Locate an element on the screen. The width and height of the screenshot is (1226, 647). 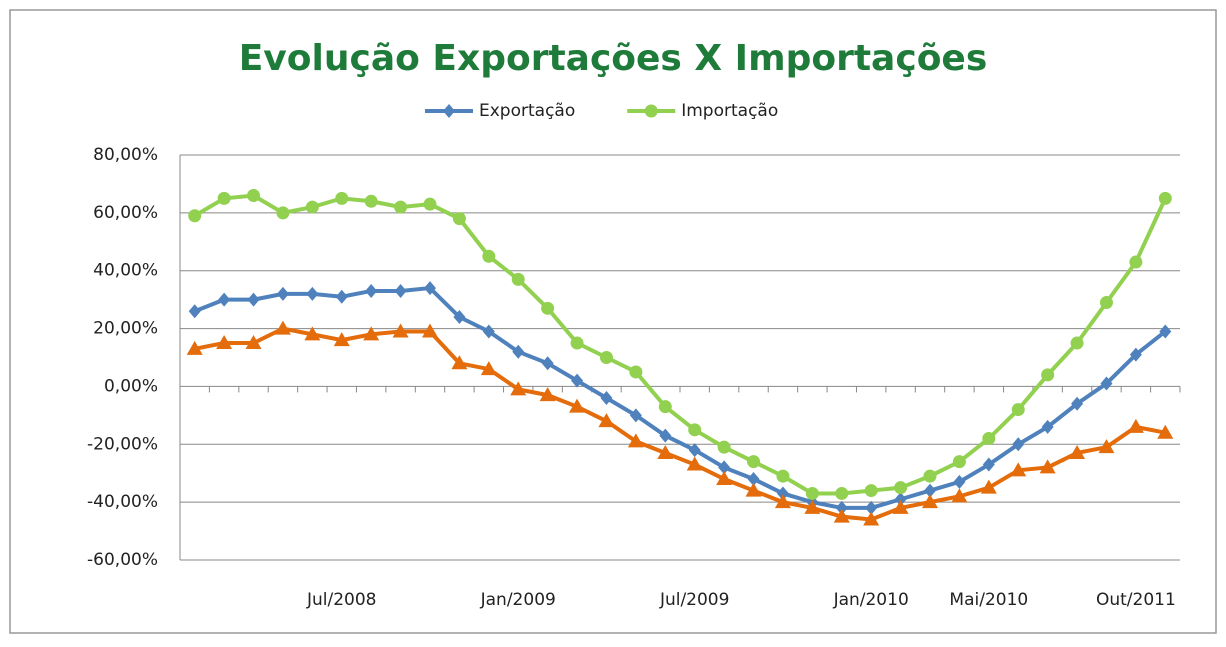
y-tick-label: 0,00% is located at coordinates (131, 386).